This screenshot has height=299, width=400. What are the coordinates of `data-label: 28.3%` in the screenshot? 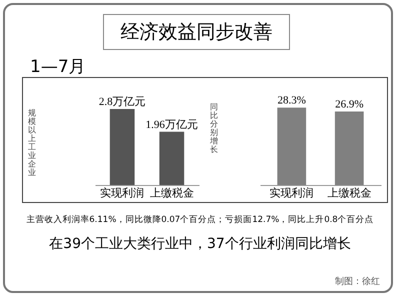 It's located at (291, 100).